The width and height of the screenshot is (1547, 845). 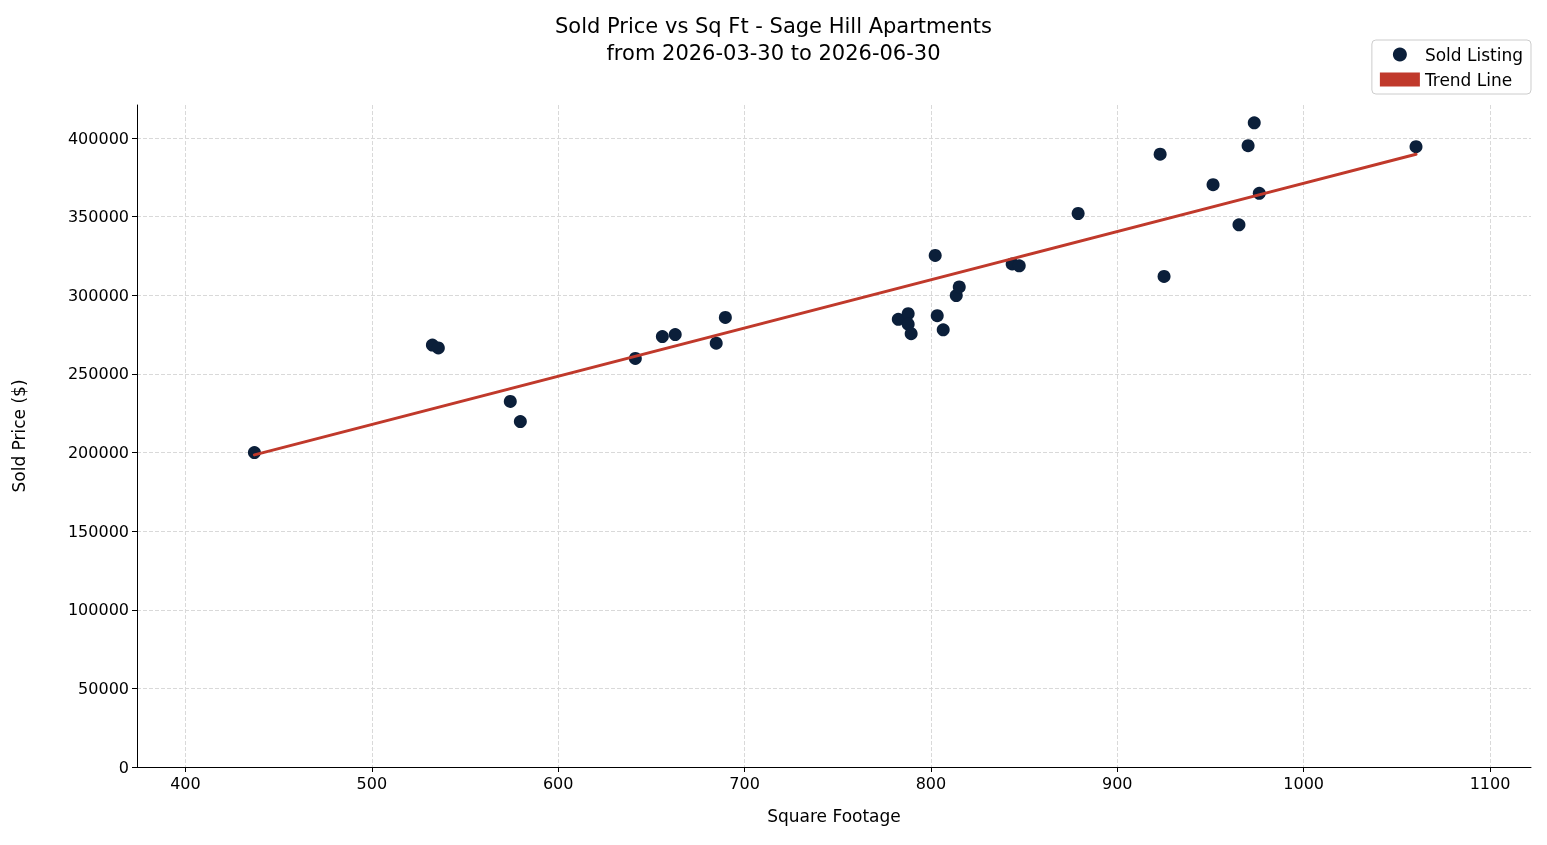 What do you see at coordinates (103, 688) in the screenshot?
I see `y-tick-label: 50000` at bounding box center [103, 688].